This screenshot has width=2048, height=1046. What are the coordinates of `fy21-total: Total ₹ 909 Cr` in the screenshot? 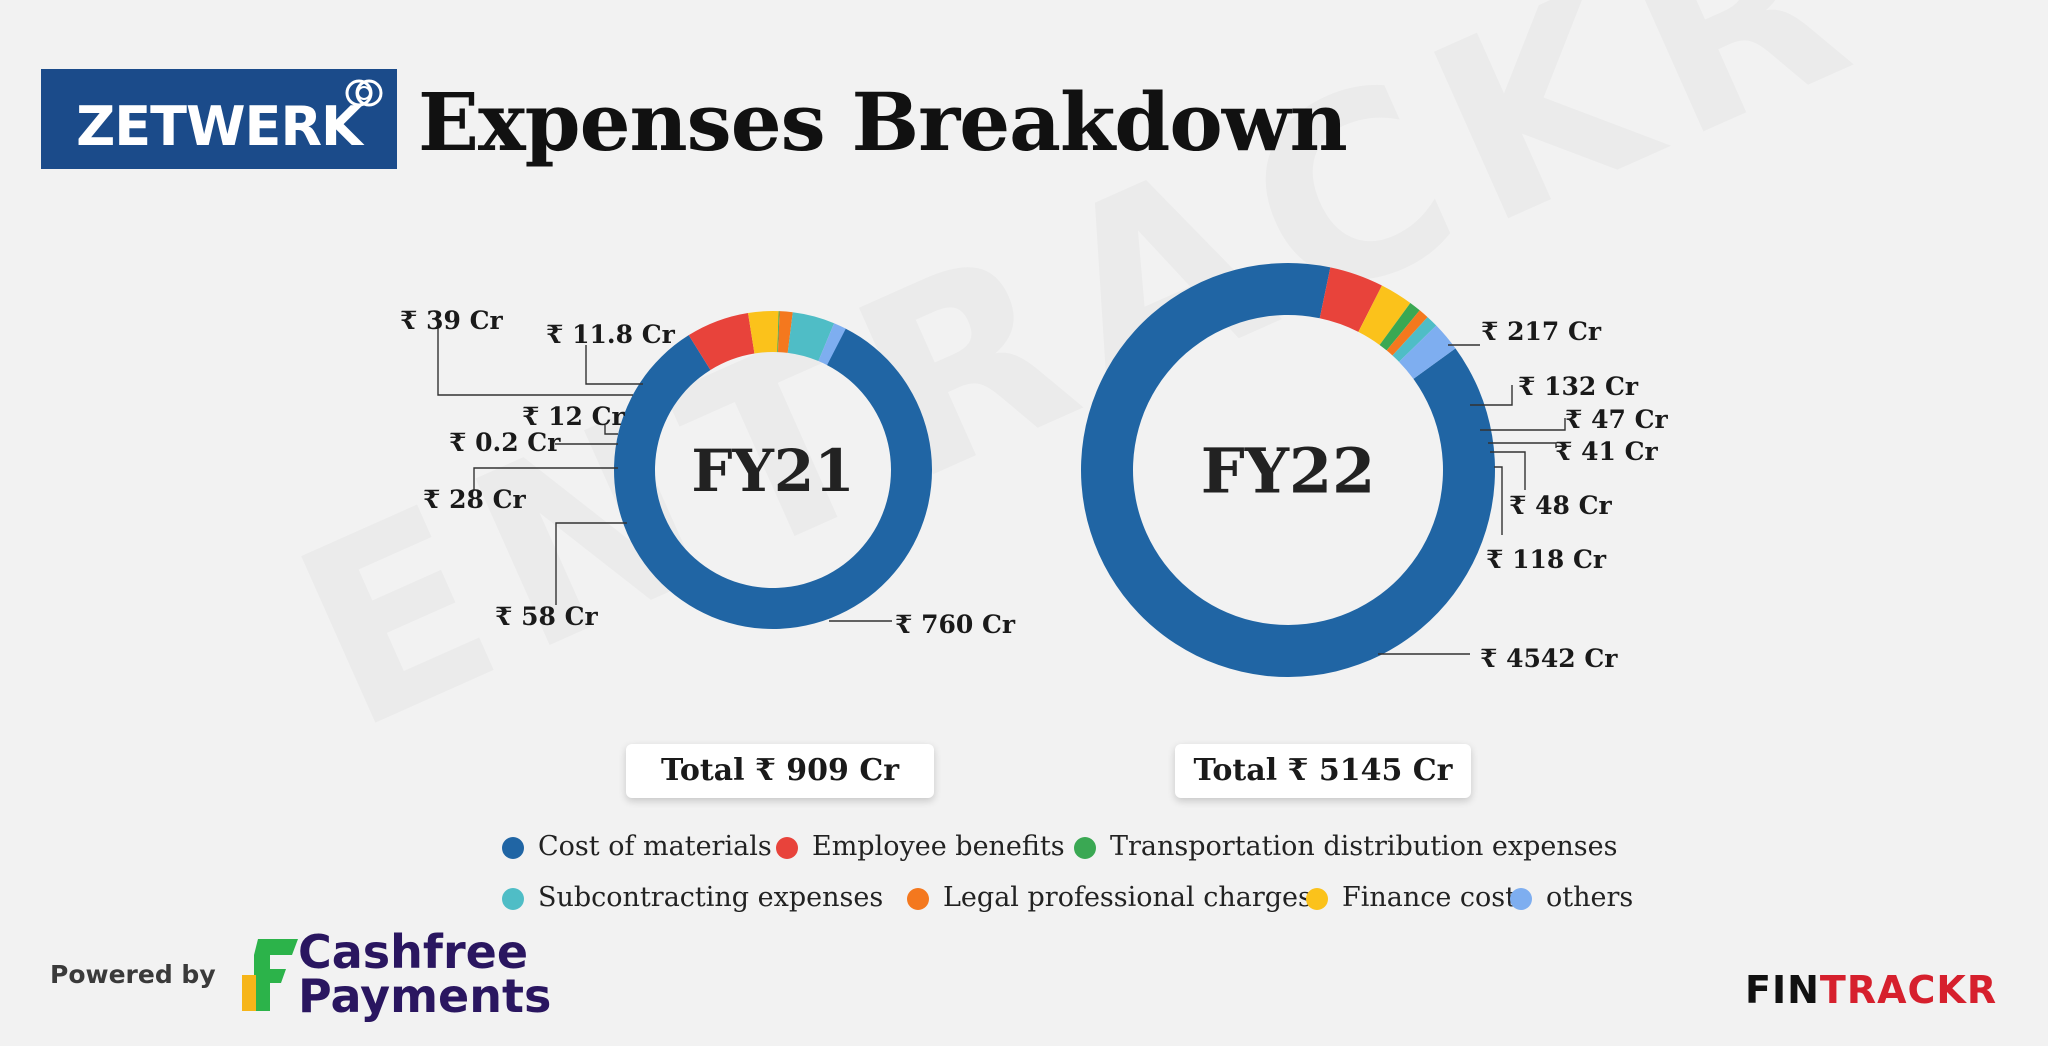 It's located at (780, 771).